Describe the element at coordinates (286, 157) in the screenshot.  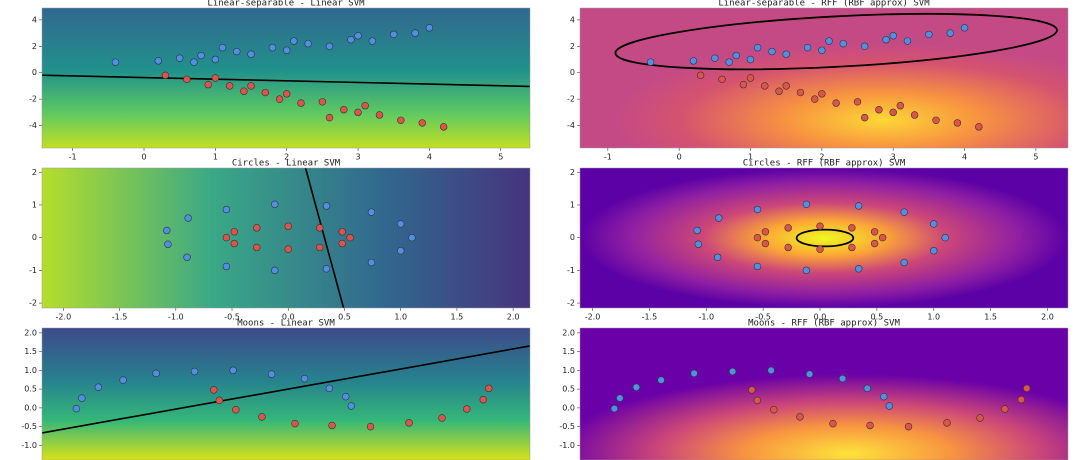
I see `x-tick-label: 2` at that location.